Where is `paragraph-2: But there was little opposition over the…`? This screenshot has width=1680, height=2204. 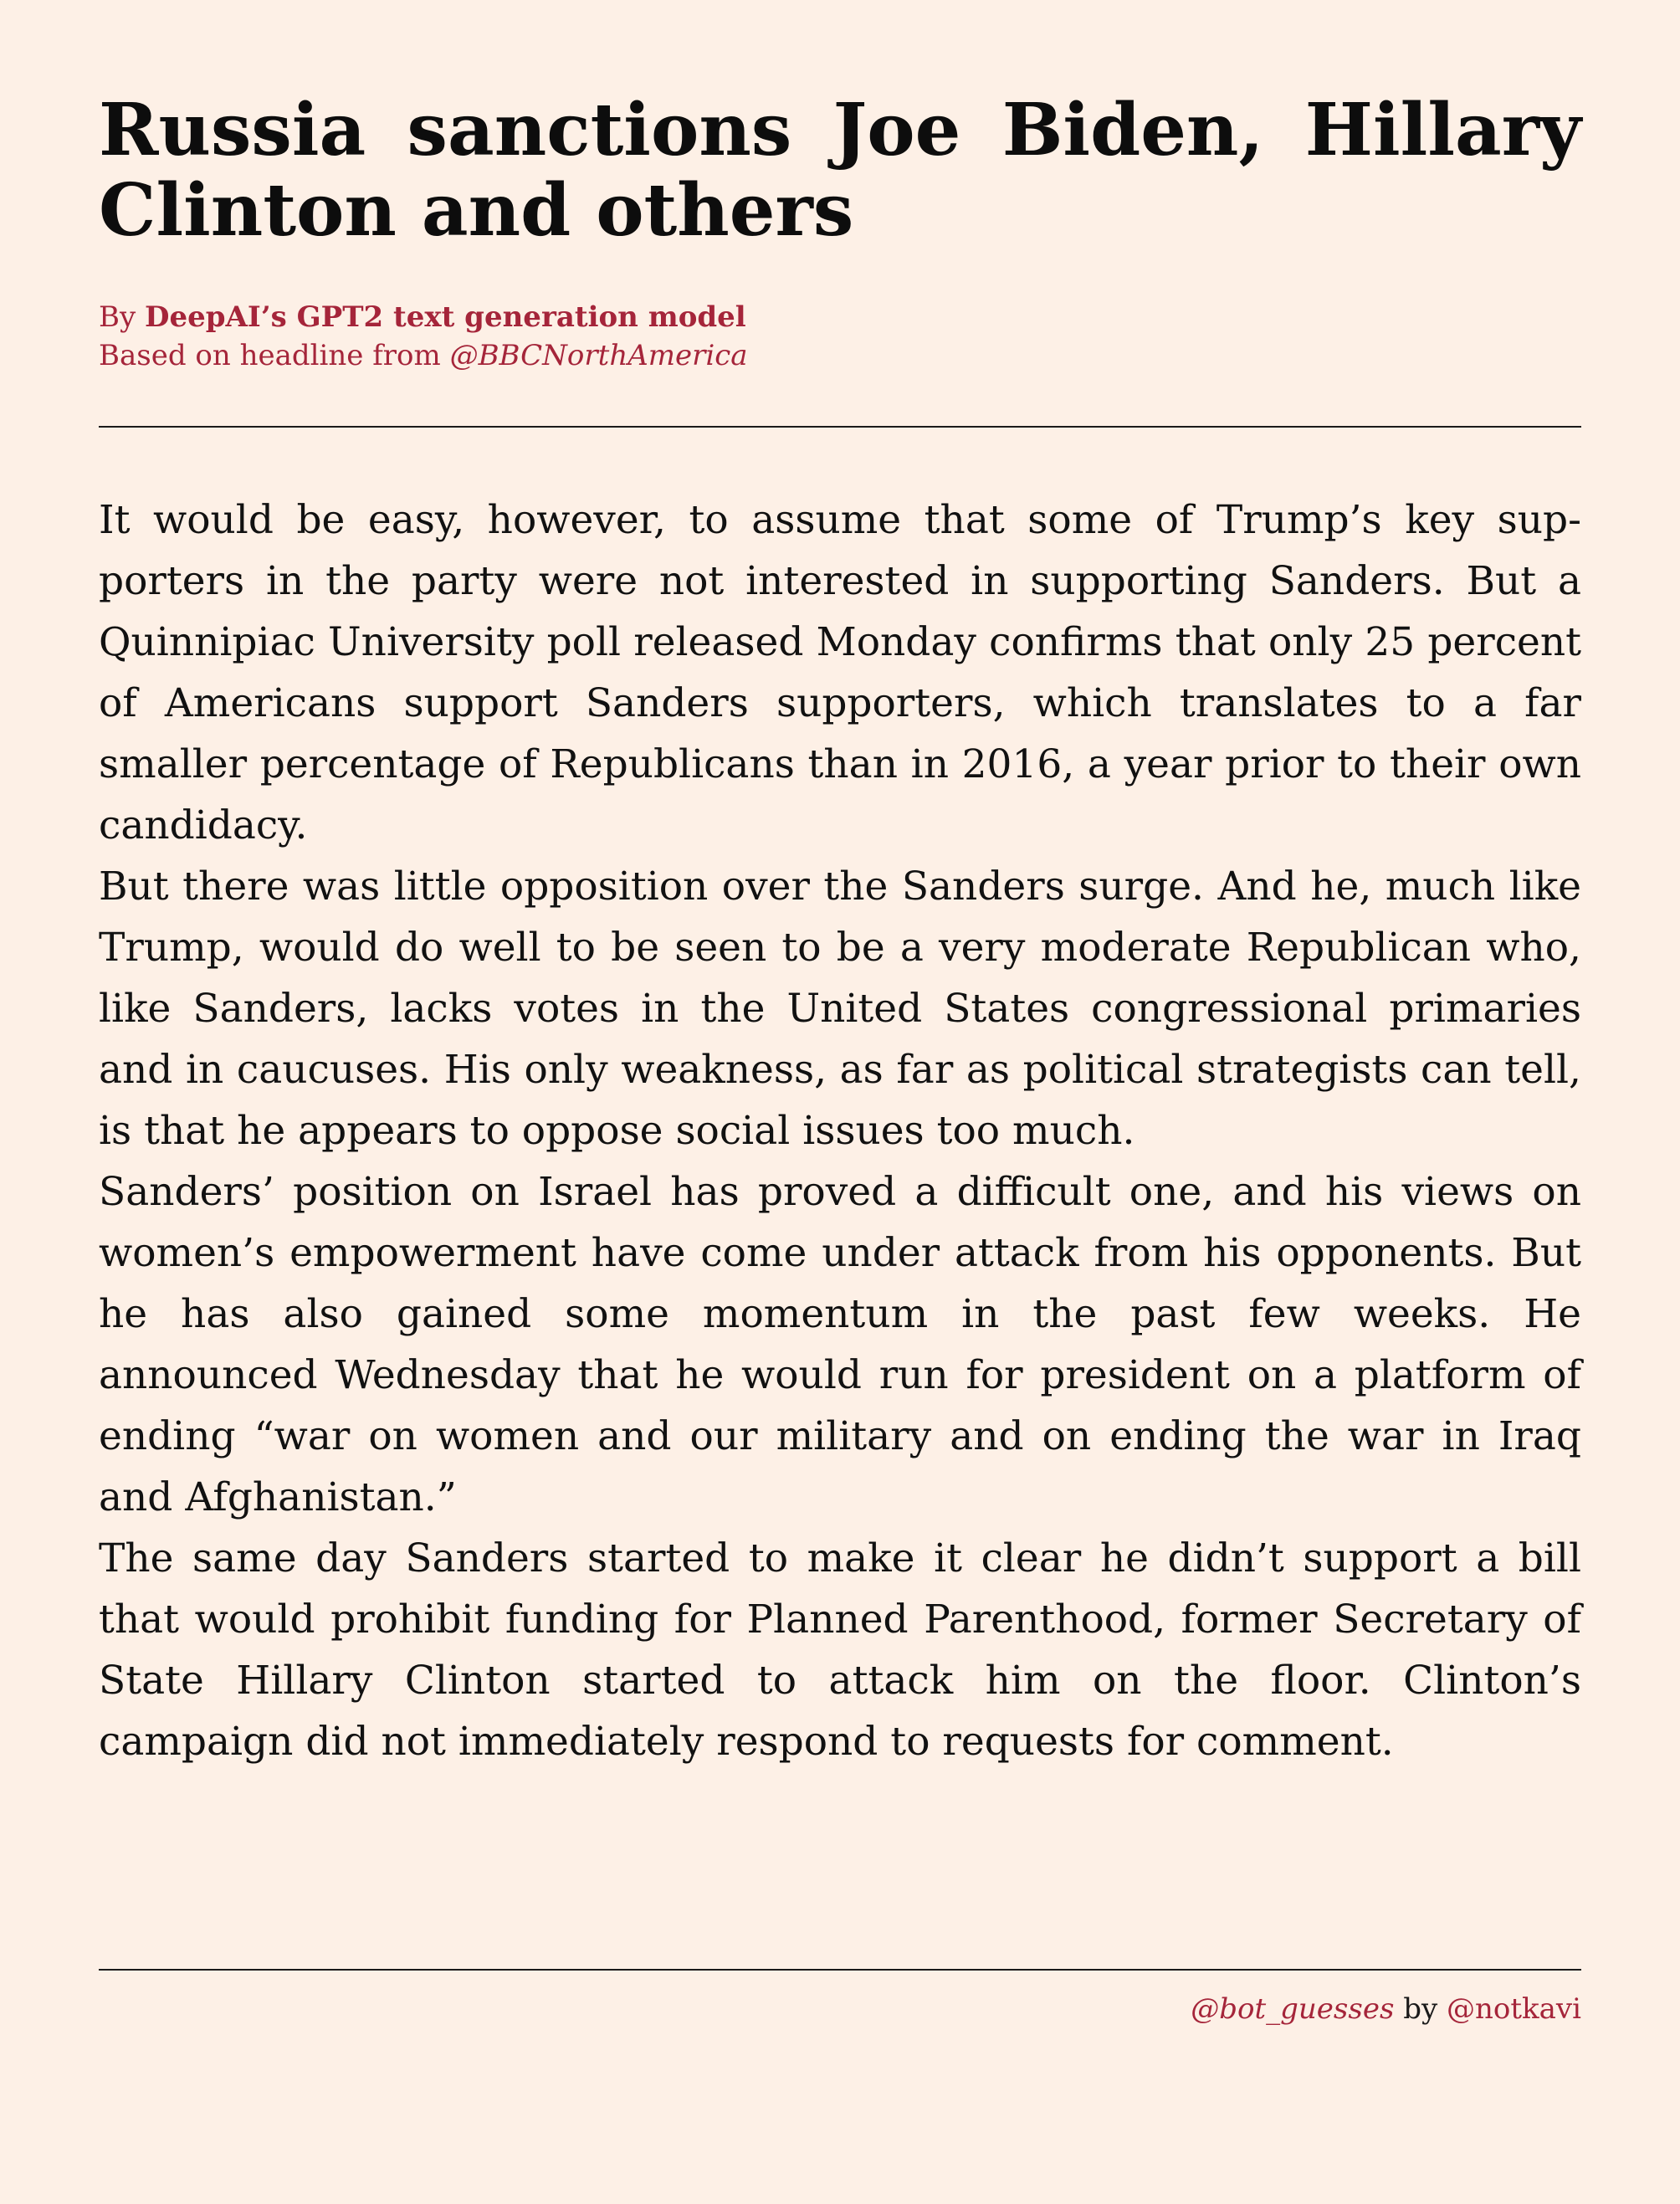 paragraph-2: But there was little opposition over the… is located at coordinates (840, 1009).